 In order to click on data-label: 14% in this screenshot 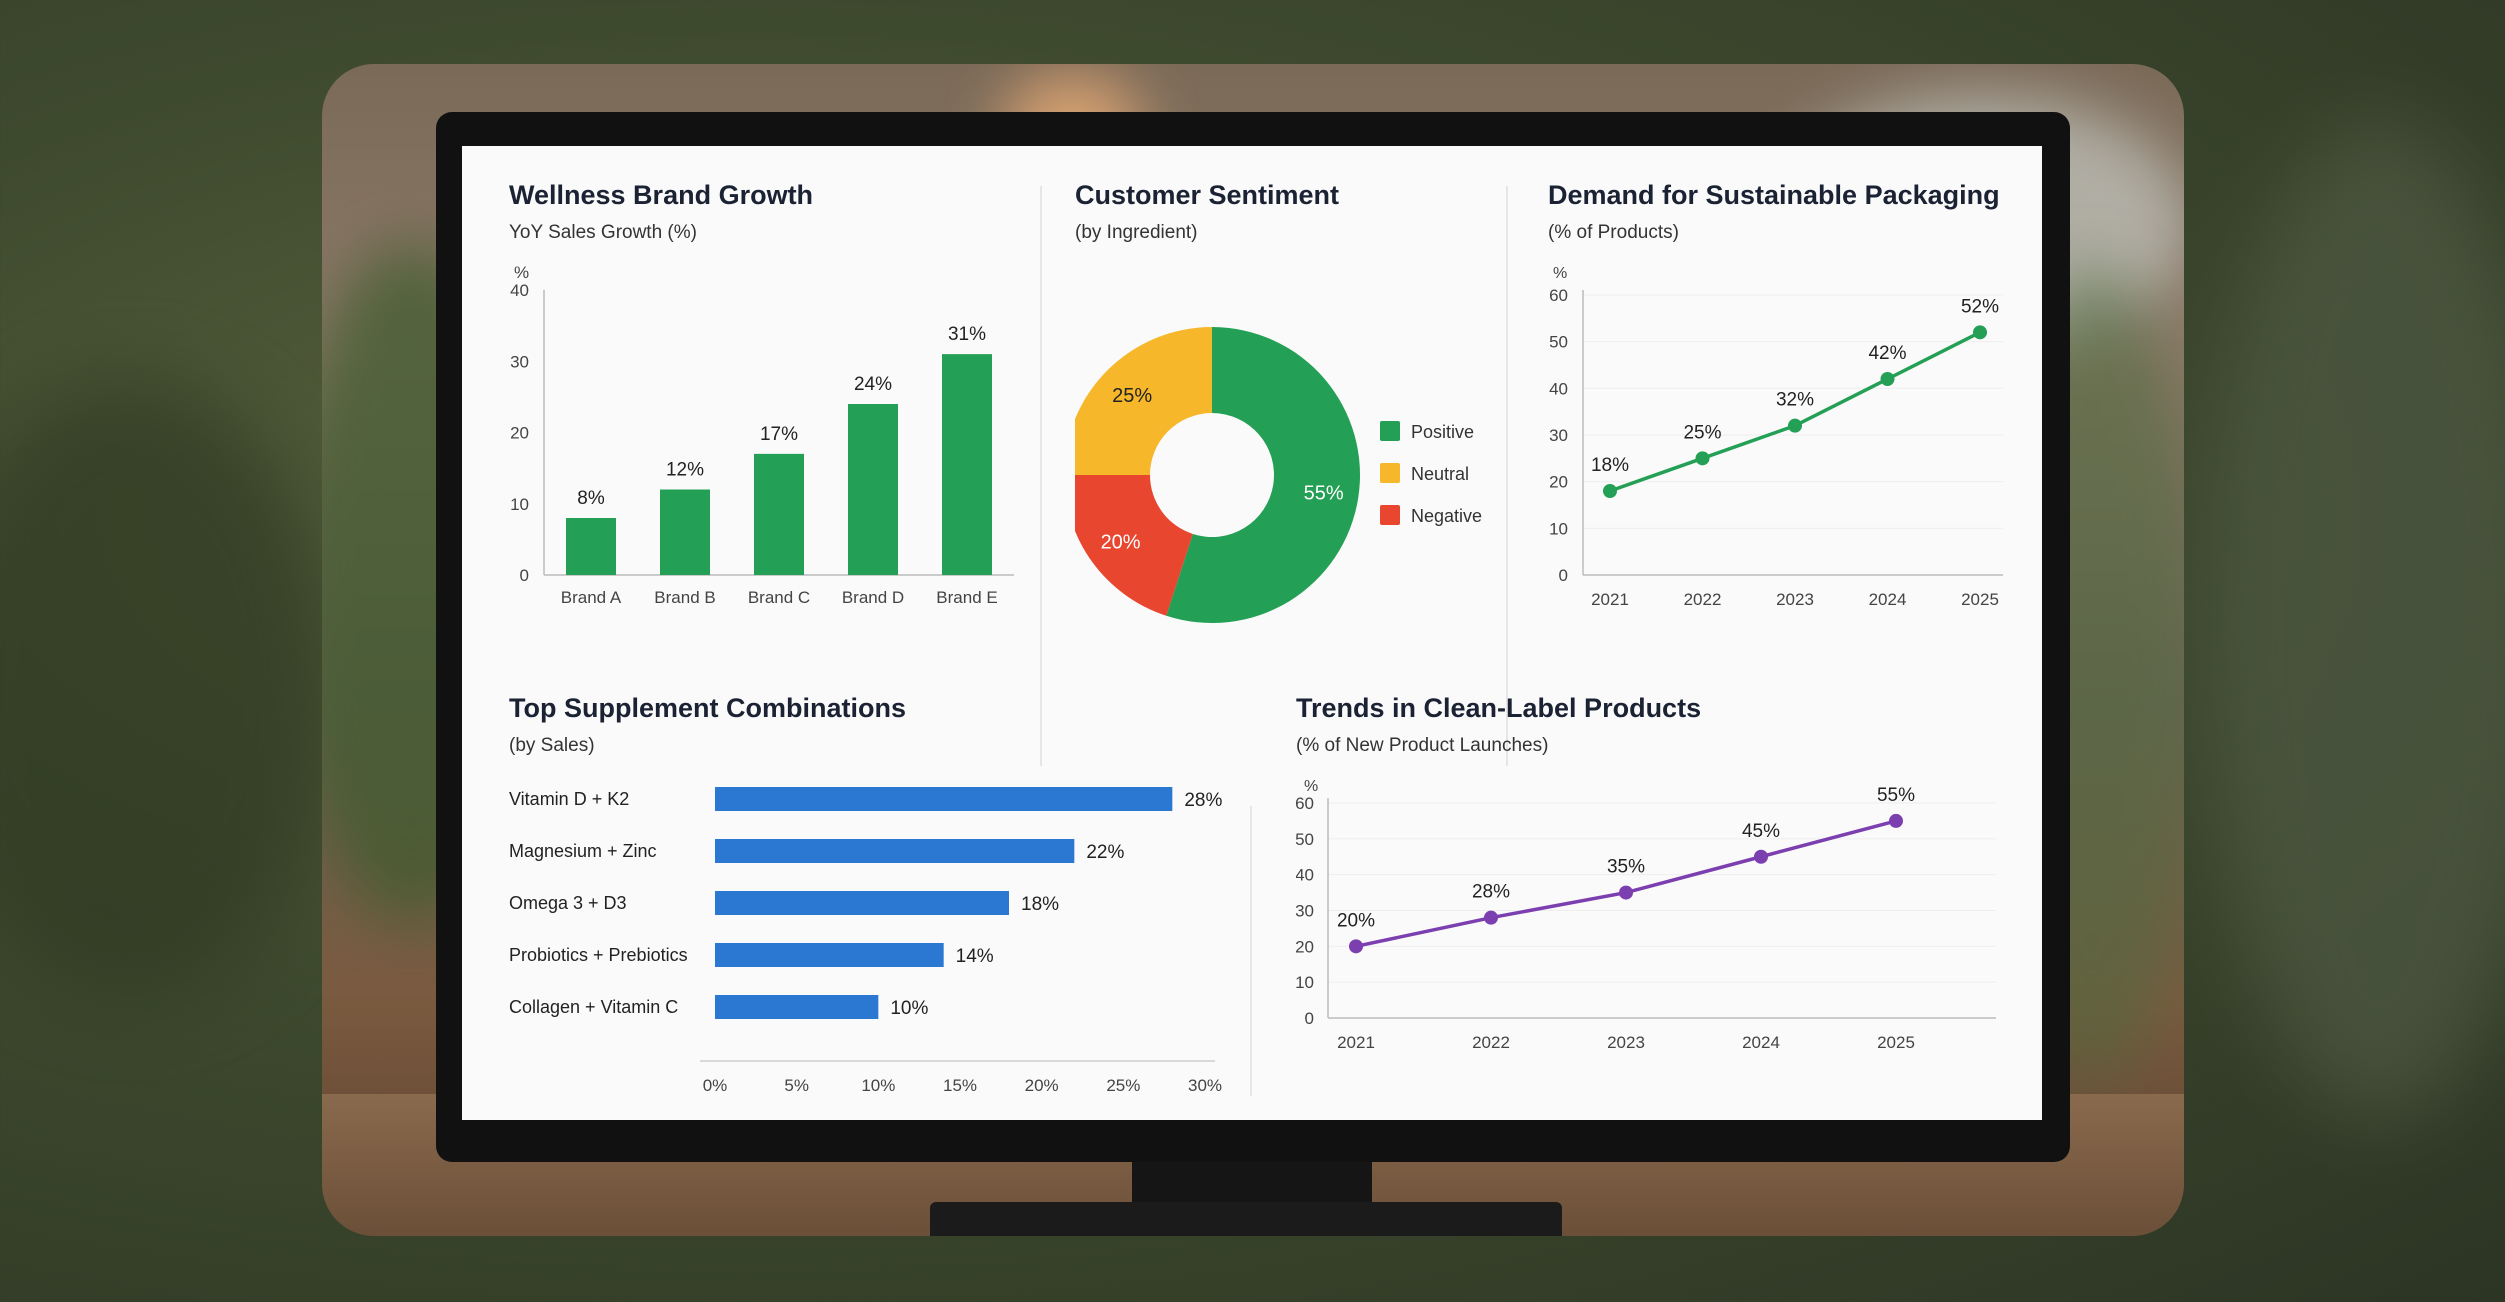, I will do `click(975, 956)`.